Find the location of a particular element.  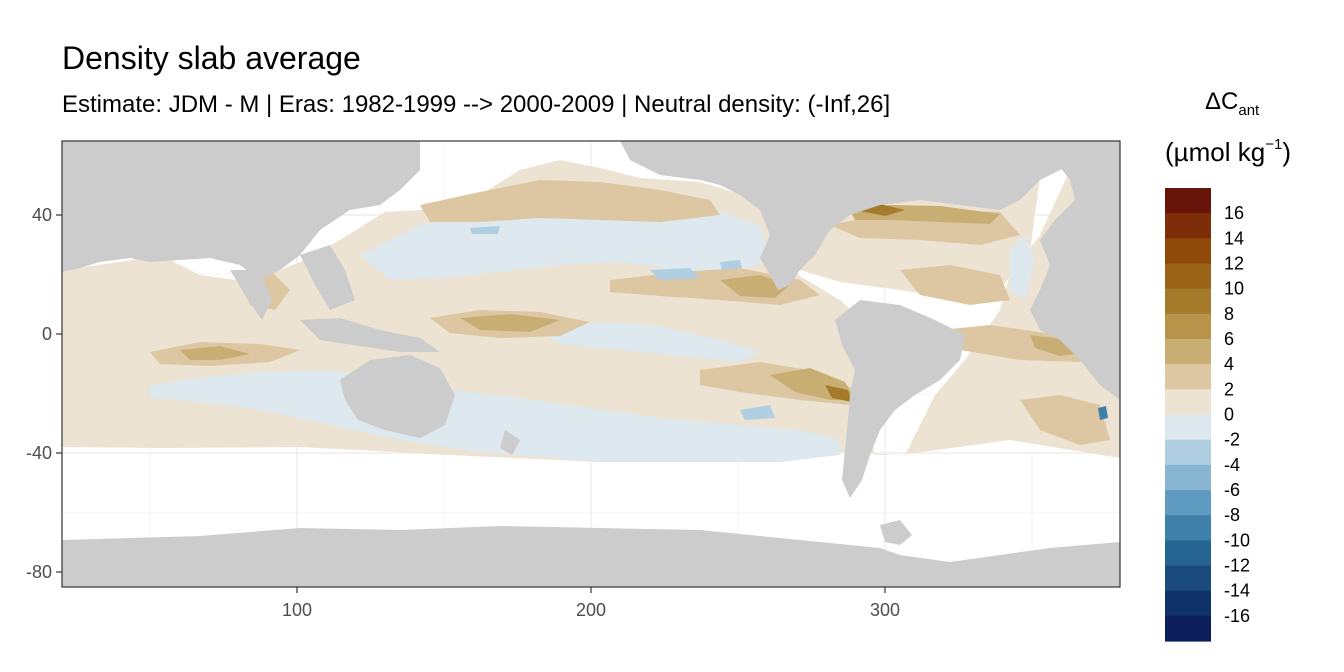

field-patch-8to10 is located at coordinates (838, 393).